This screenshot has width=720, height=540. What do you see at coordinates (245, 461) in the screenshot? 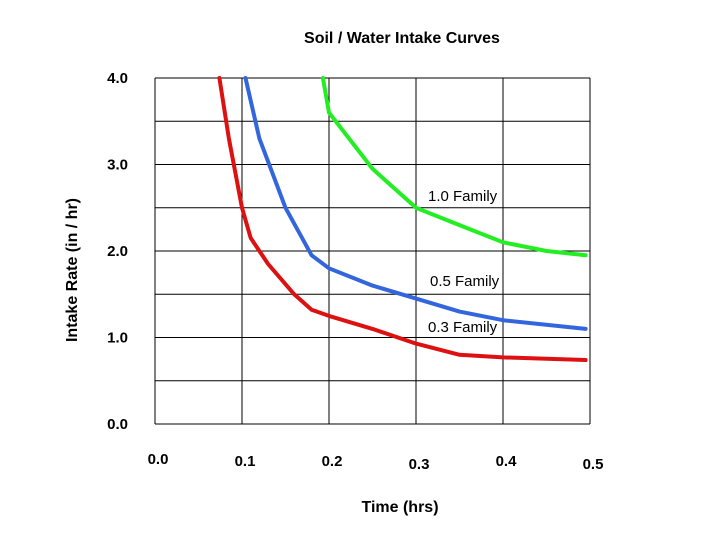
I see `x-tick-label: 0.1` at bounding box center [245, 461].